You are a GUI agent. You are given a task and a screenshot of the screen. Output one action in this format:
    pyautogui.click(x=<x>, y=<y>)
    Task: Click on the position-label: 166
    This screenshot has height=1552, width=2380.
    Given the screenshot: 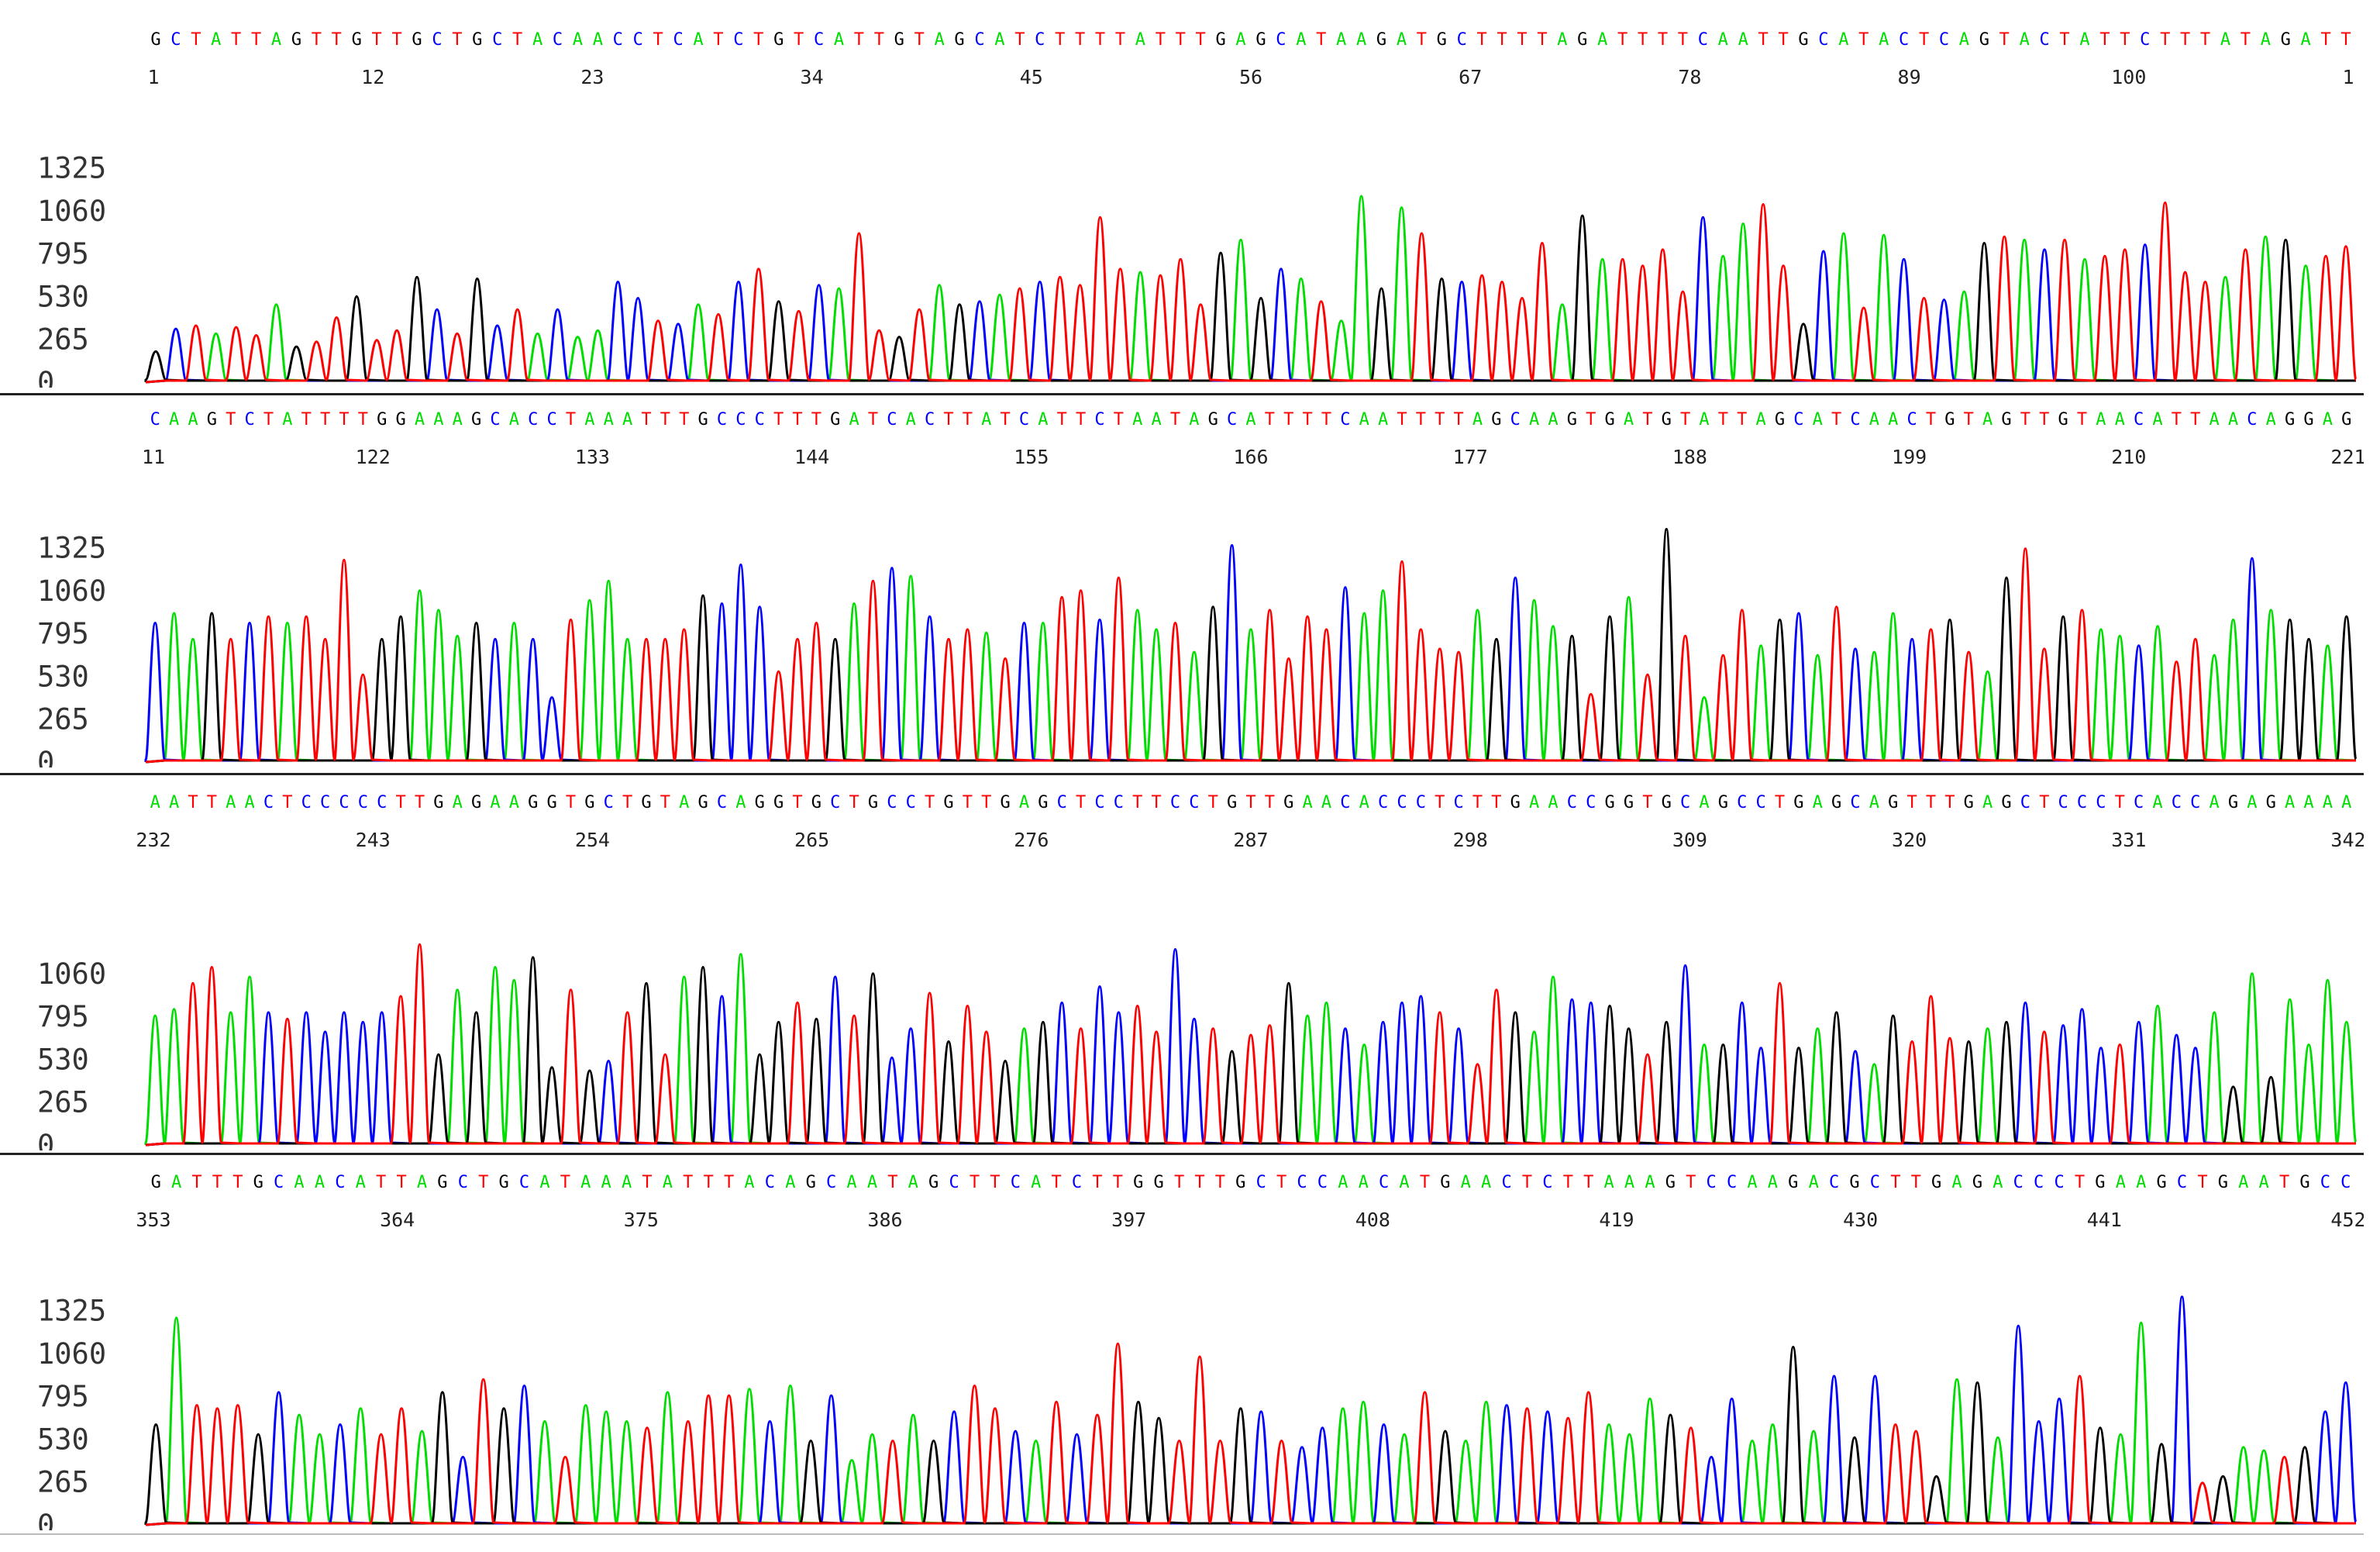 What is the action you would take?
    pyautogui.click(x=1251, y=457)
    